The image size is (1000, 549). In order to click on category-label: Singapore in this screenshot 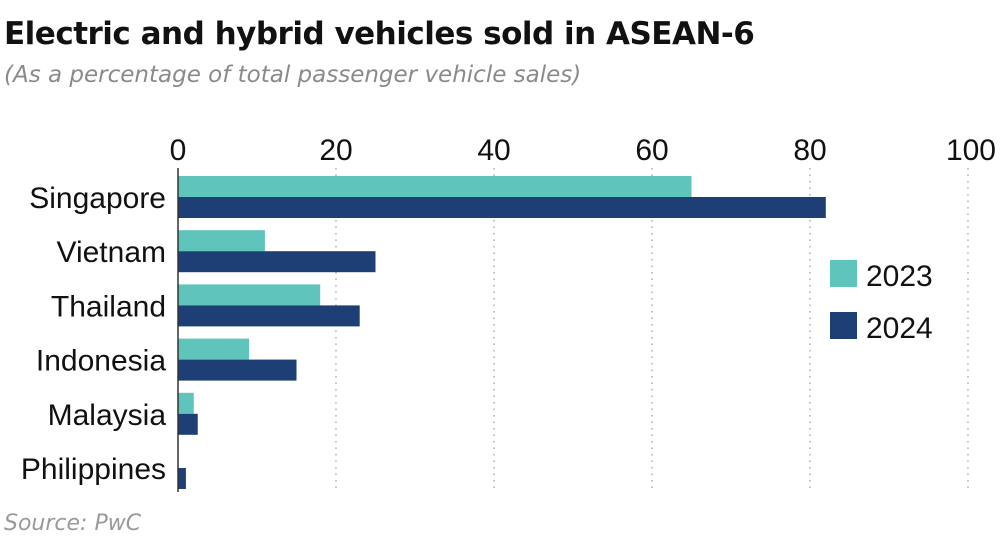, I will do `click(97, 198)`.